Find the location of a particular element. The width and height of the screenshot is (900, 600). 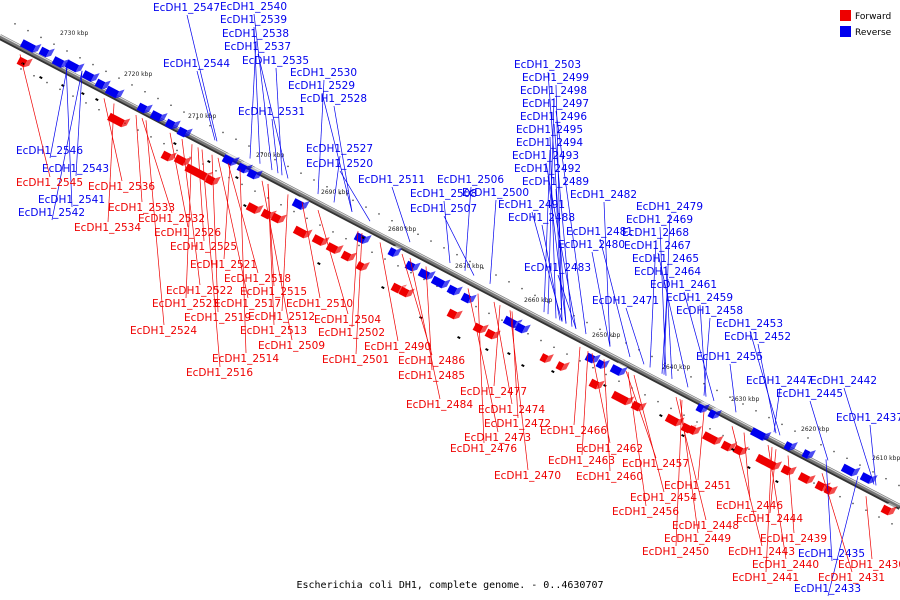

gene-label: EcDH1_2512 is located at coordinates (281, 317).